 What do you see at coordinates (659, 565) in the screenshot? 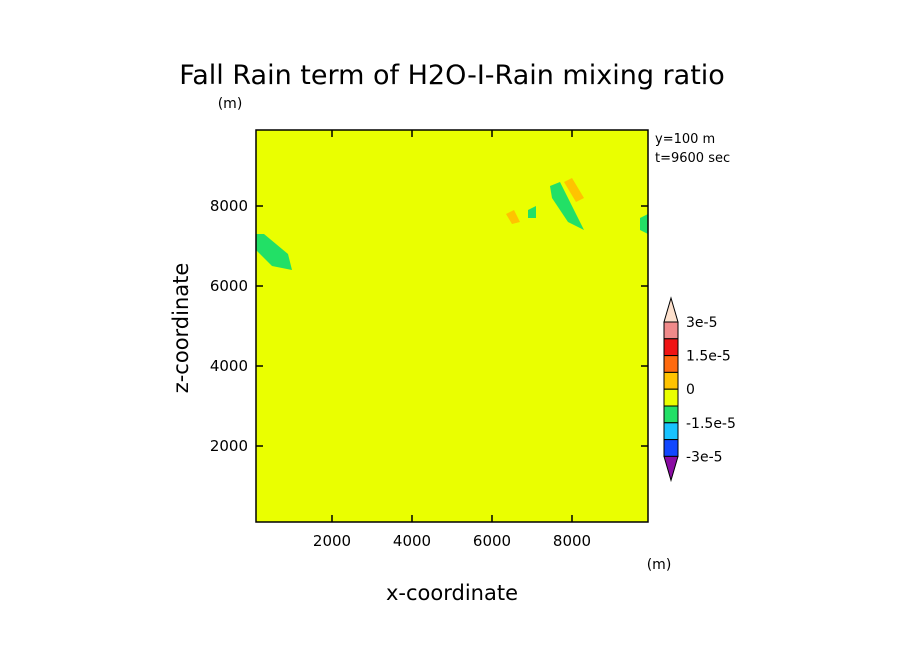
I see `colorbar-unit: (m)` at bounding box center [659, 565].